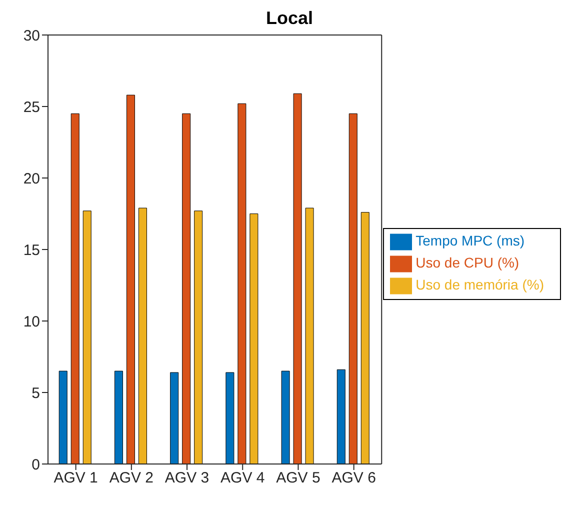 This screenshot has height=507, width=579. What do you see at coordinates (36, 465) in the screenshot?
I see `y-tick-label: 0` at bounding box center [36, 465].